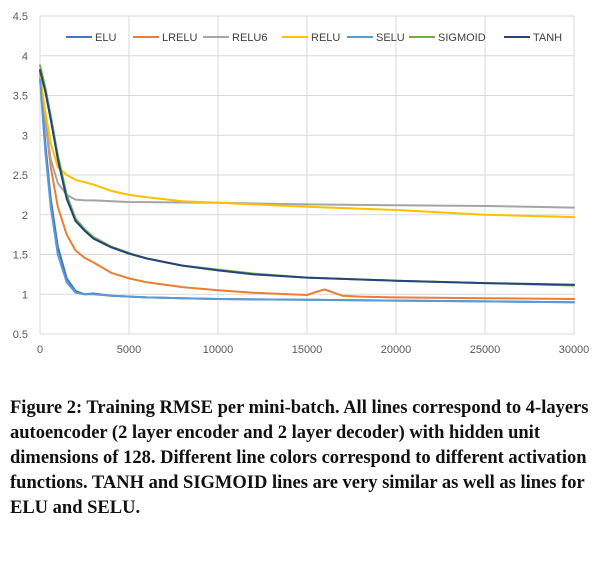 The width and height of the screenshot is (615, 566). What do you see at coordinates (20, 335) in the screenshot?
I see `y-tick-label: 0.5` at bounding box center [20, 335].